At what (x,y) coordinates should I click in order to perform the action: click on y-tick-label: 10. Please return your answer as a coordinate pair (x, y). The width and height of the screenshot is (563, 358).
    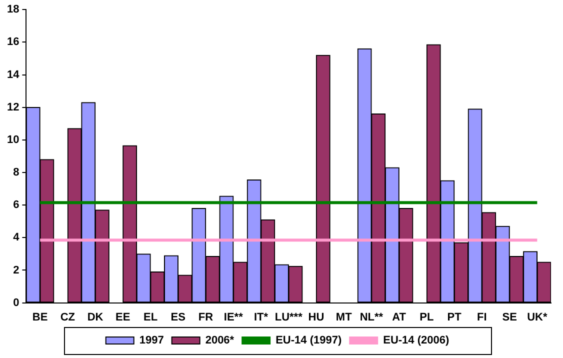
    Looking at the image, I should click on (13, 140).